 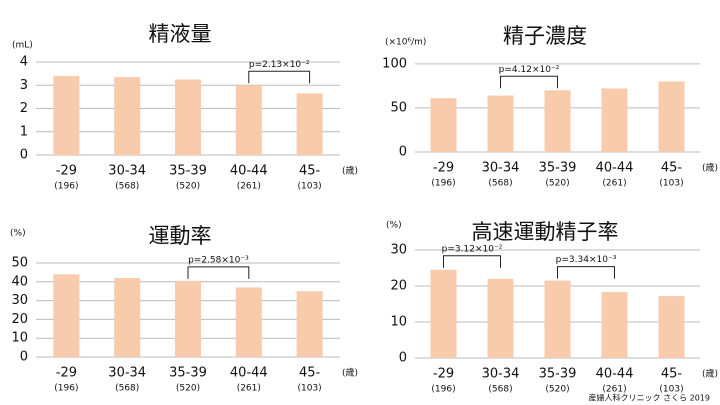 I want to click on y-tick-label: 3, so click(x=24, y=85).